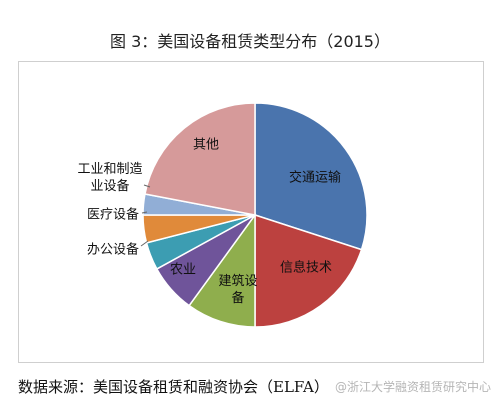 This screenshot has height=407, width=500. I want to click on watermark-text: @浙江大学融资租赁研究中心, so click(413, 387).